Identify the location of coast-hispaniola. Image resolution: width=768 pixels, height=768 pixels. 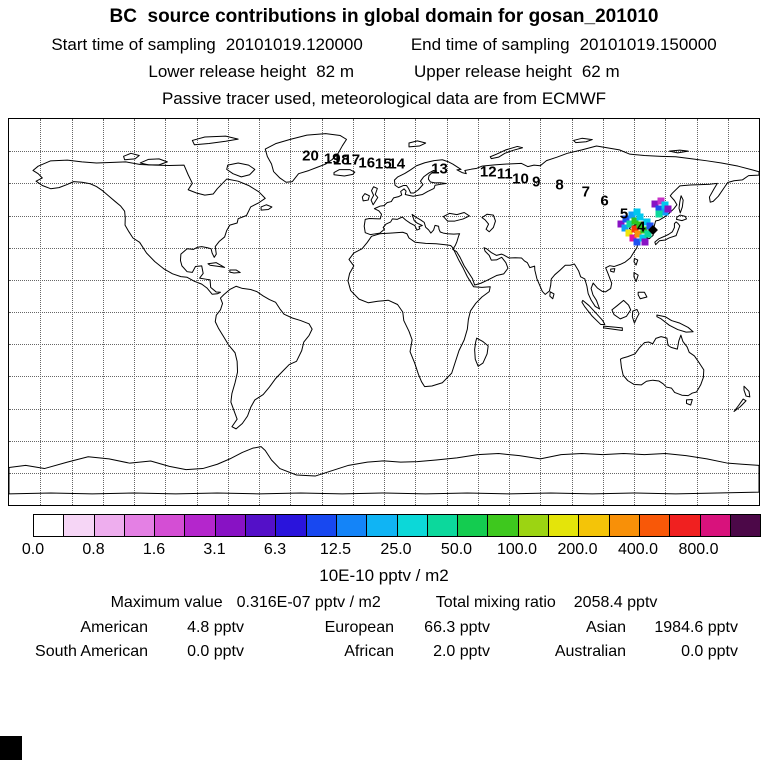
(235, 271).